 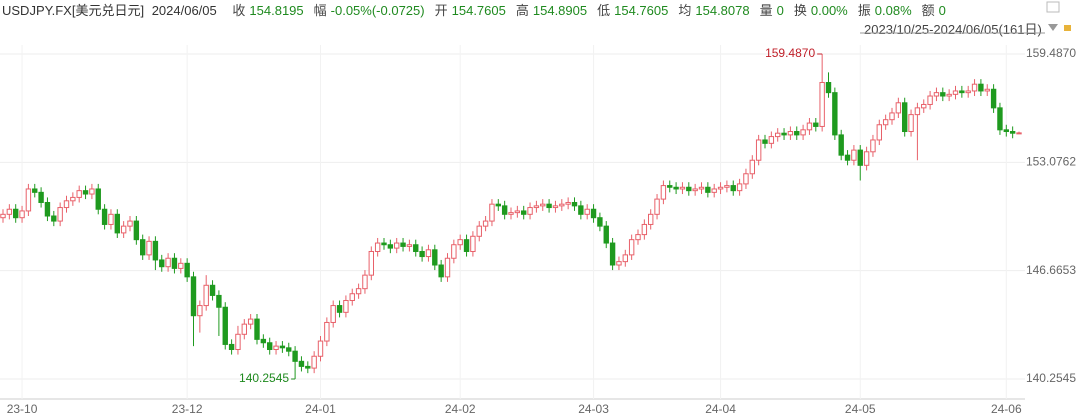 I want to click on stat-value: 154.8195, so click(x=276, y=10).